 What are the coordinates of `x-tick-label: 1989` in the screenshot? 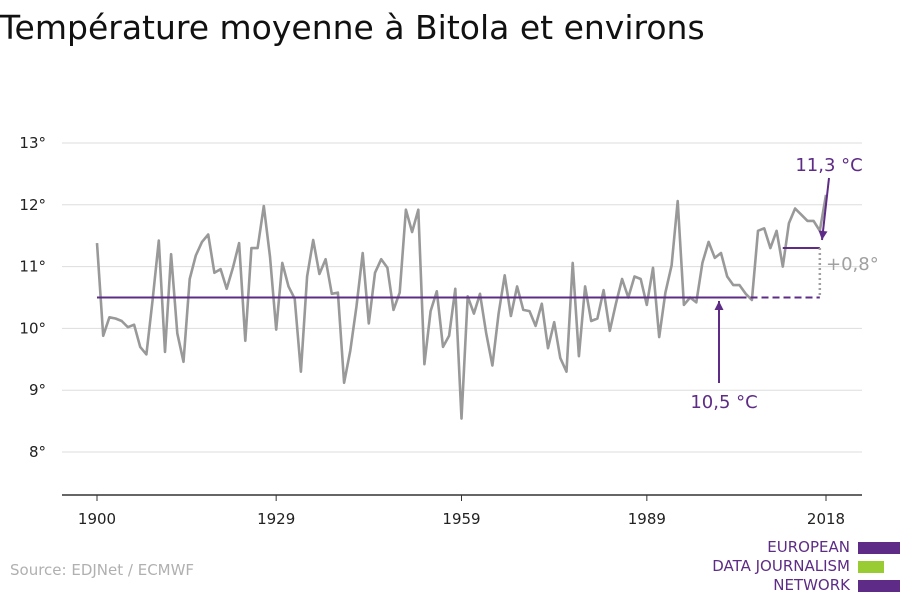 It's located at (647, 519).